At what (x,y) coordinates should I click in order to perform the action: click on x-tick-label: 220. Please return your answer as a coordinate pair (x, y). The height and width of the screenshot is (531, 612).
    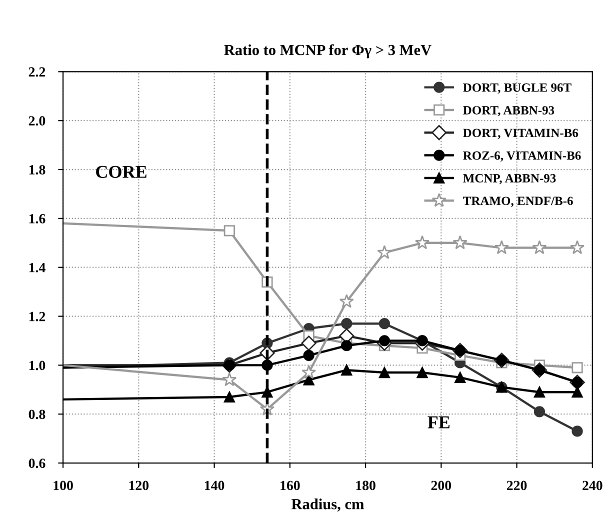
    Looking at the image, I should click on (516, 485).